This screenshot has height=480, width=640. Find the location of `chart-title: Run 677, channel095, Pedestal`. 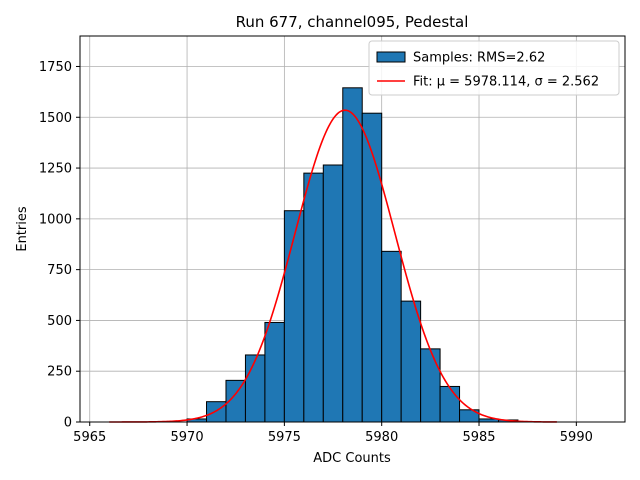

chart-title: Run 677, channel095, Pedestal is located at coordinates (352, 22).